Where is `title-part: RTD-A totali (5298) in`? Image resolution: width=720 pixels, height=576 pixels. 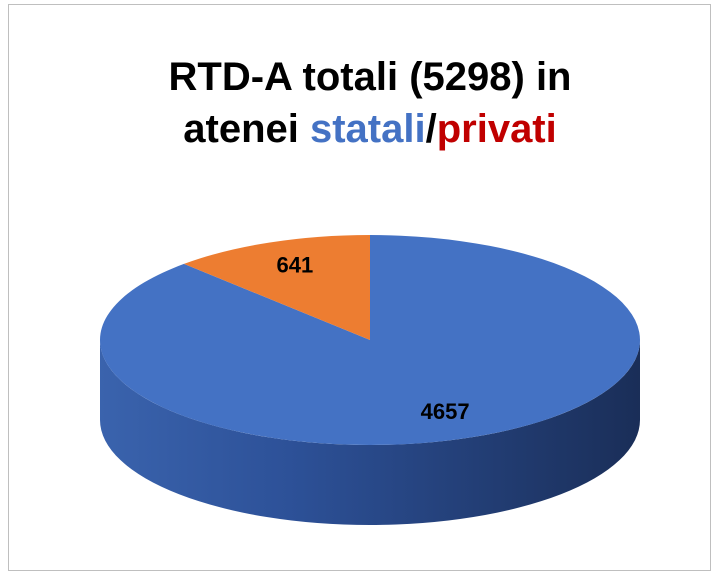 title-part: RTD-A totali (5298) in is located at coordinates (370, 77).